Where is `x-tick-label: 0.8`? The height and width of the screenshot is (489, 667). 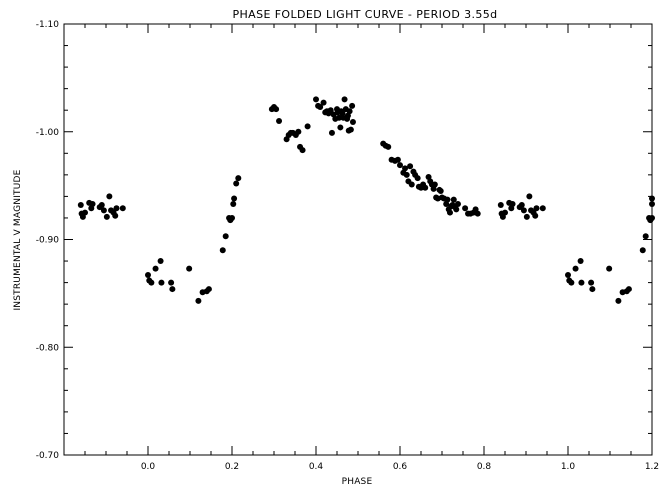
x-tick-label: 0.8 is located at coordinates (484, 467).